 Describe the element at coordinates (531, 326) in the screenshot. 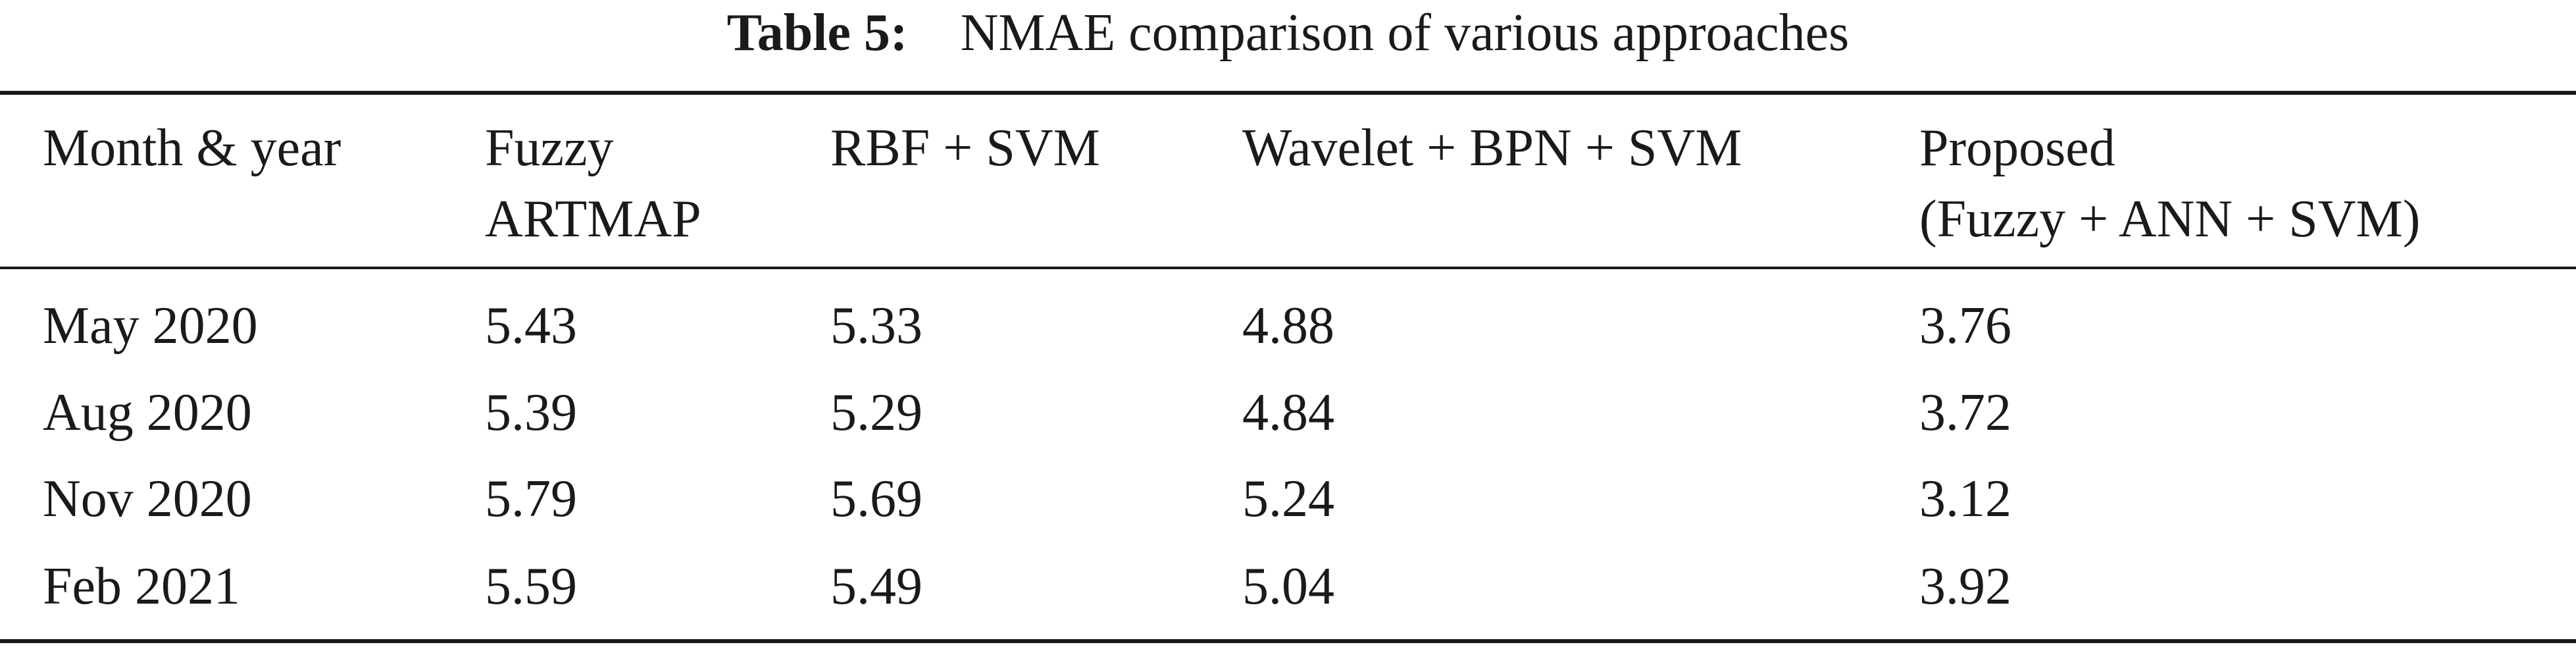

I see `row-fuzzy-artmap: 5.43` at that location.